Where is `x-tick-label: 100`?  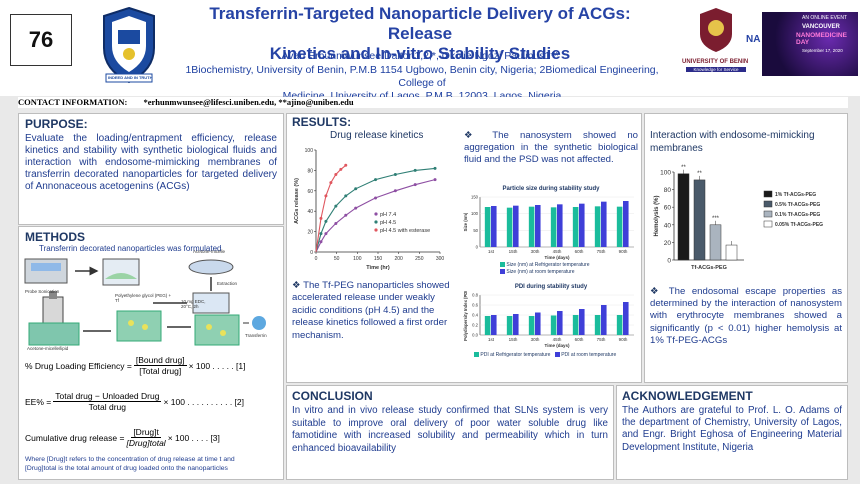 x-tick-label: 100 is located at coordinates (357, 259).